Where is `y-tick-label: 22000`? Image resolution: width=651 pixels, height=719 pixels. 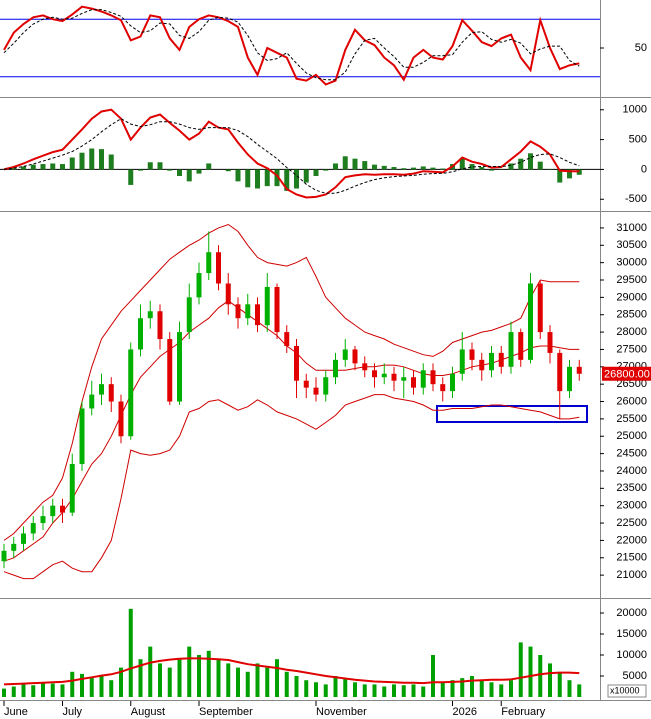
y-tick-label: 22000 is located at coordinates (631, 540).